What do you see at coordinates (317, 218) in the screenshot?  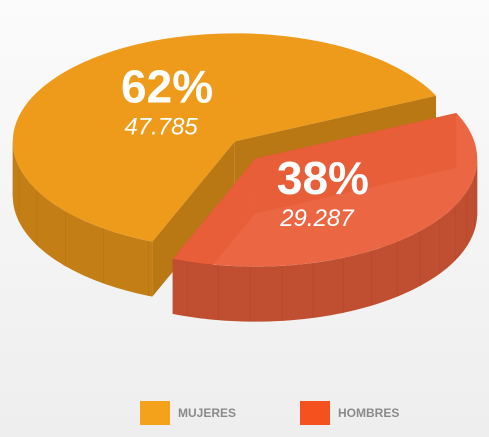 I see `count-label: 29.287` at bounding box center [317, 218].